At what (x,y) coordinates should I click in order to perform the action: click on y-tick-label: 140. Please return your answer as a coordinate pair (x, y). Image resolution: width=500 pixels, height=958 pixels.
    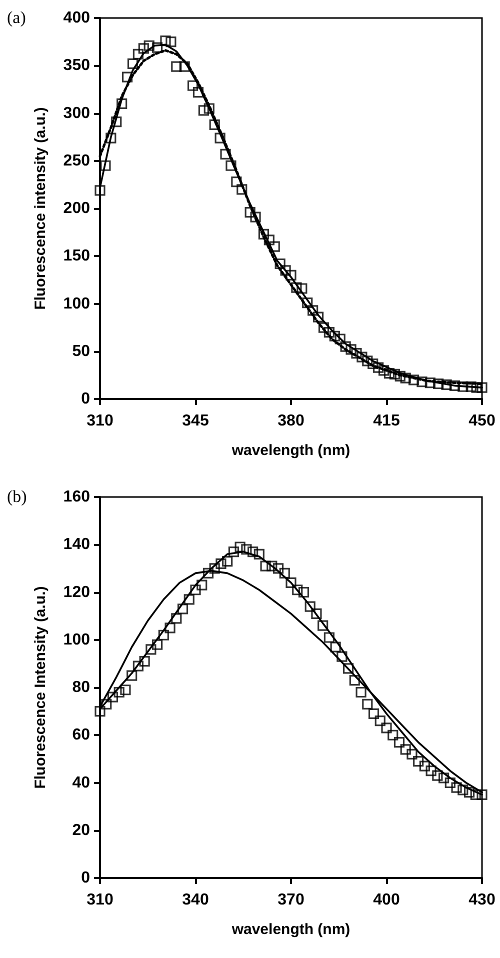
    Looking at the image, I should click on (76, 545).